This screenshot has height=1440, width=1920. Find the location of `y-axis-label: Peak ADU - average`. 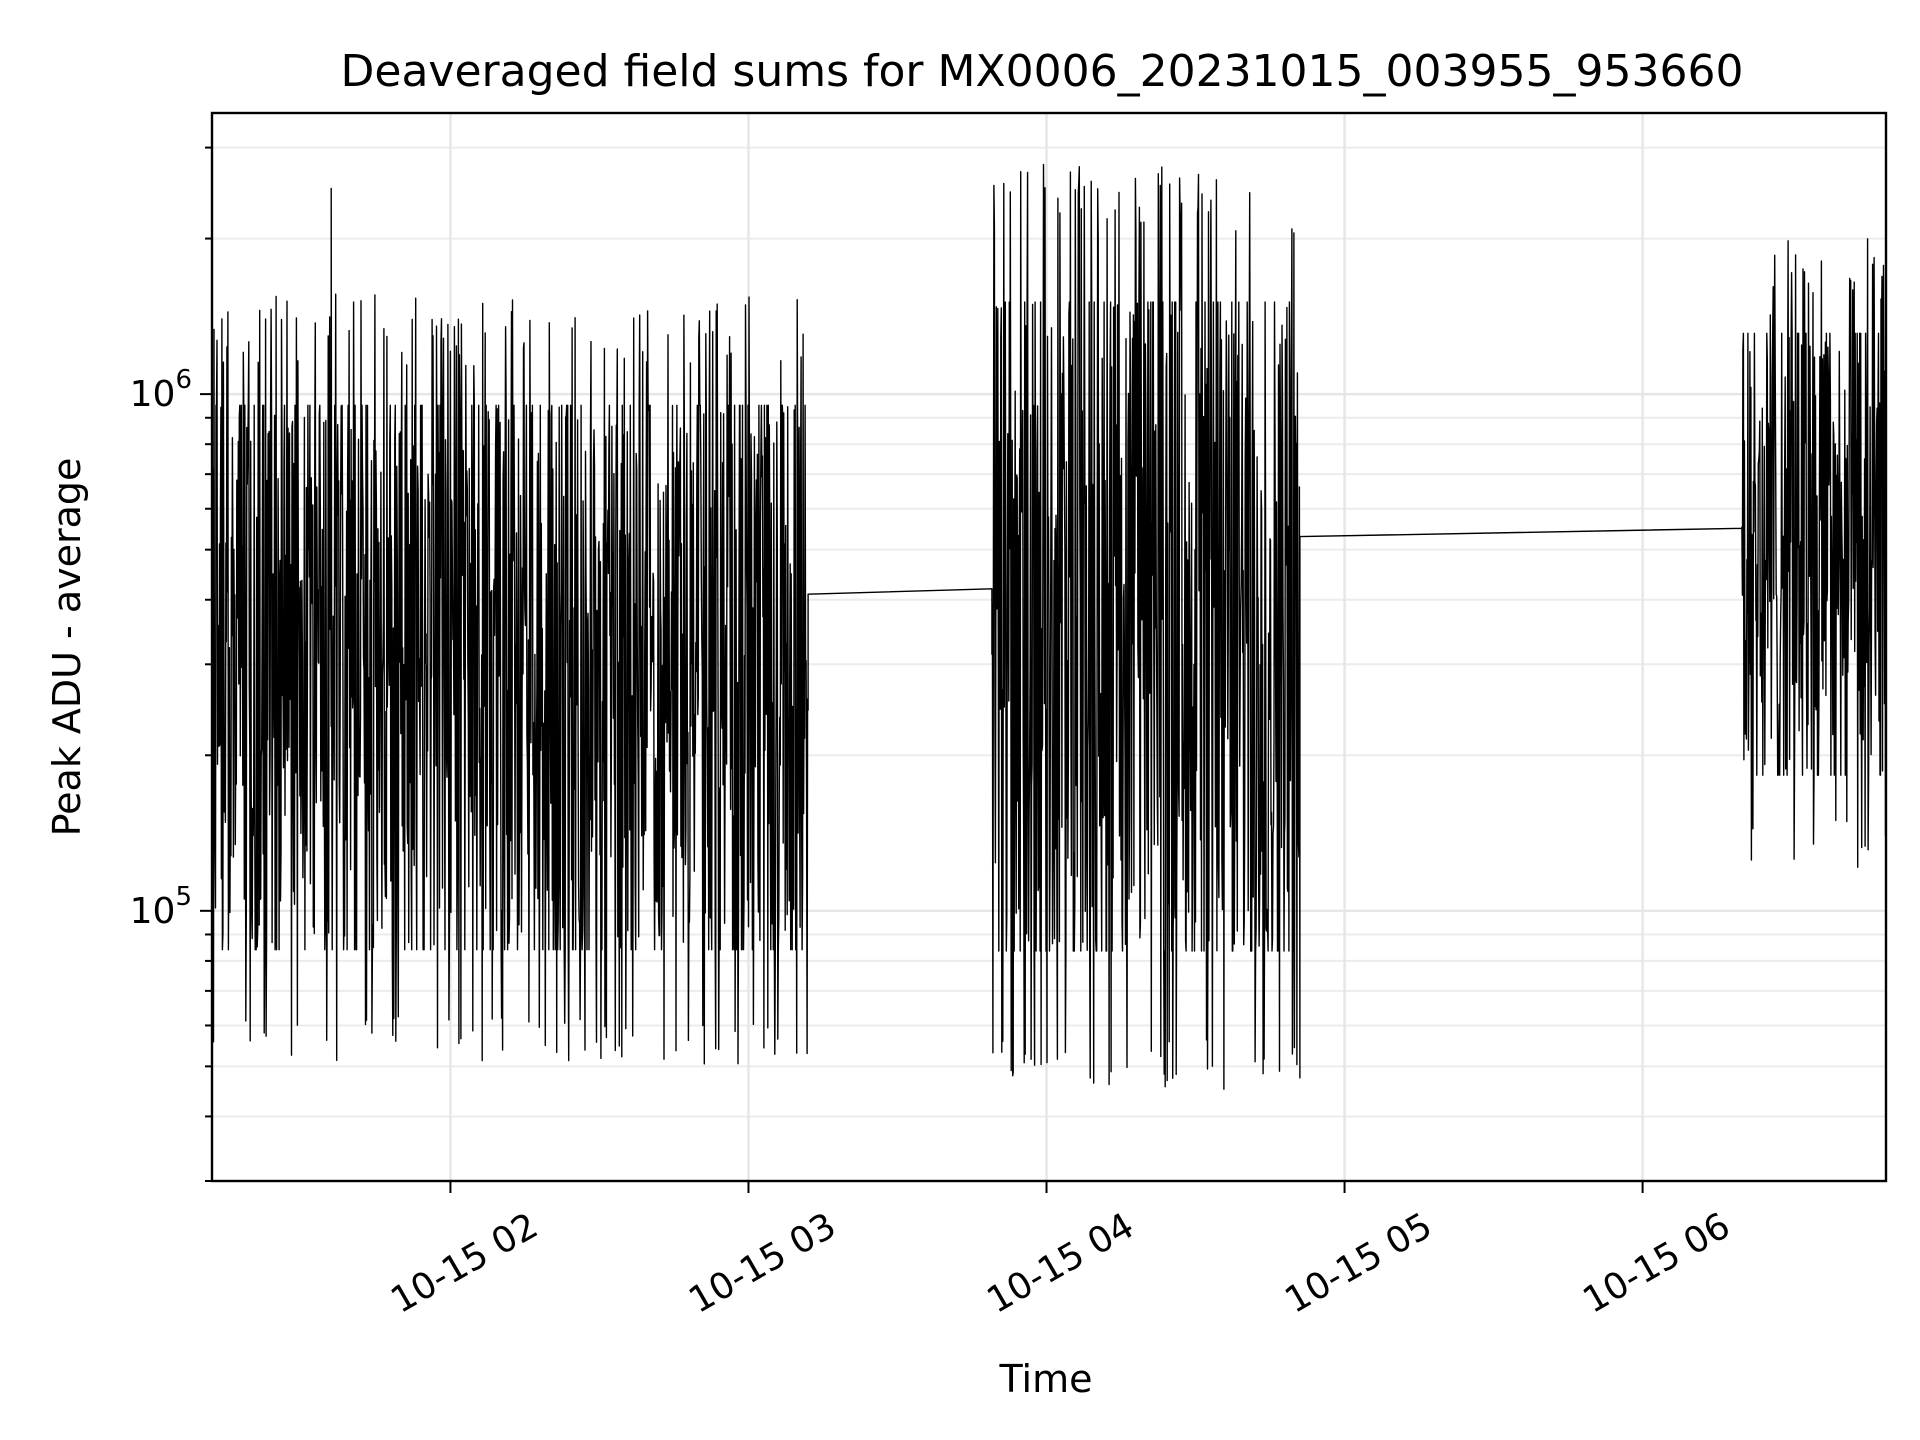

y-axis-label: Peak ADU - average is located at coordinates (67, 647).